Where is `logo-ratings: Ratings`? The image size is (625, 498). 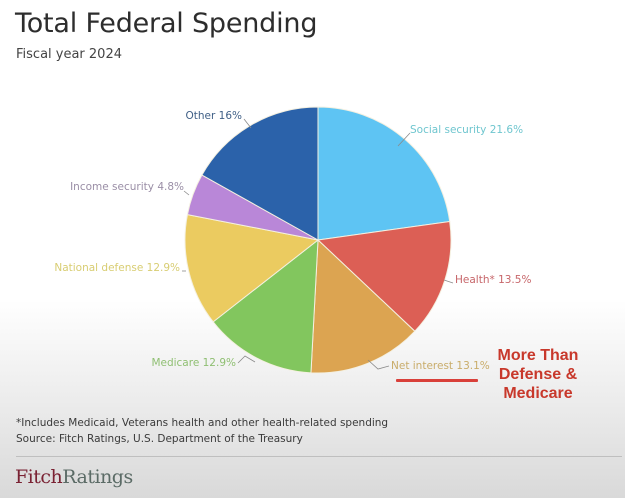 logo-ratings: Ratings is located at coordinates (97, 477).